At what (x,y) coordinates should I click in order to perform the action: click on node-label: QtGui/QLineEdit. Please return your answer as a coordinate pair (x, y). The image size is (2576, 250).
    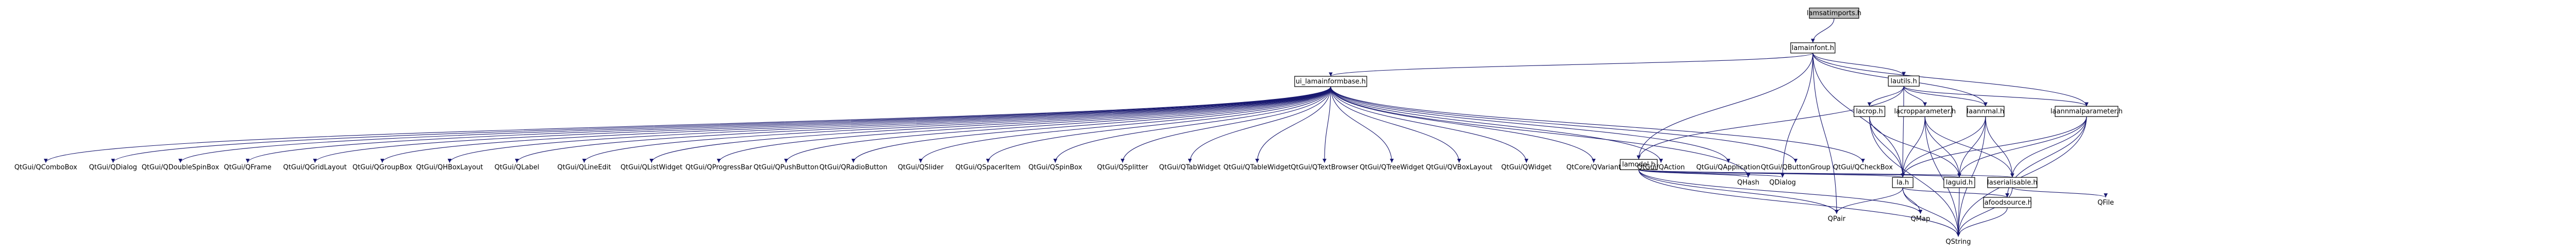
    Looking at the image, I should click on (584, 168).